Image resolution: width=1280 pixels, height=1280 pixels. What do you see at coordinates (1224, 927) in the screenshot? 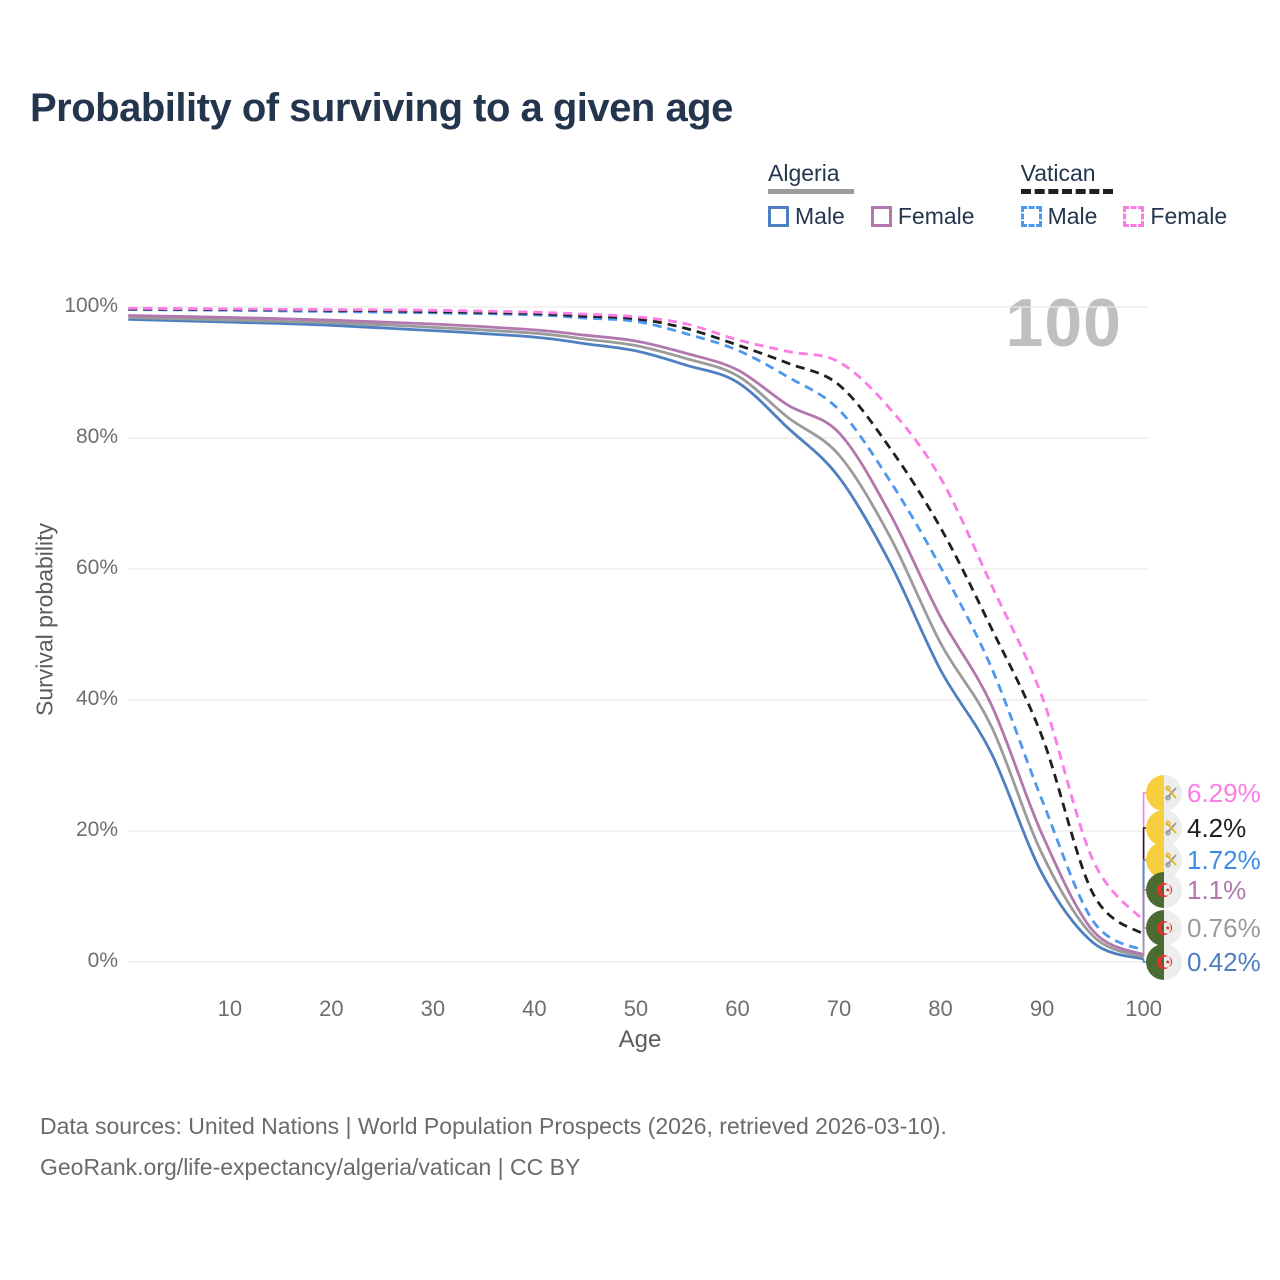
I see `end-value-algeria-all: 0.76%` at bounding box center [1224, 927].